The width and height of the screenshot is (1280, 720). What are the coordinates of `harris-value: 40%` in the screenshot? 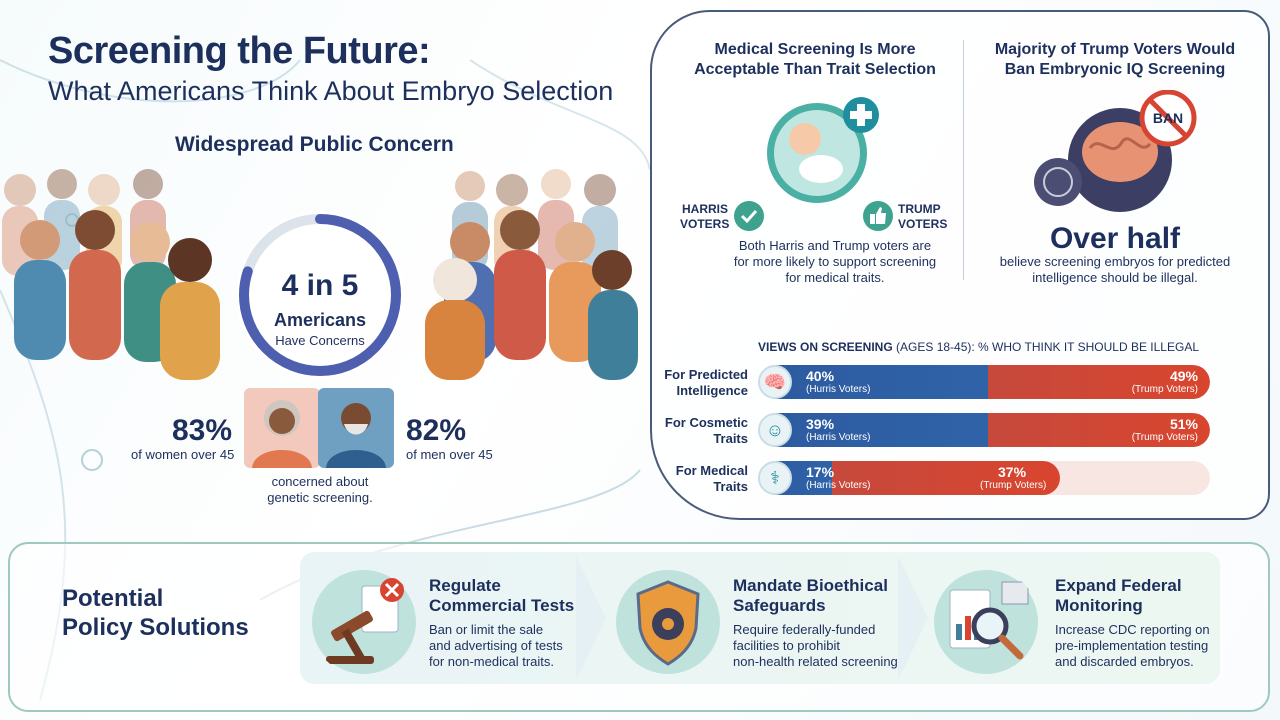 It's located at (820, 376).